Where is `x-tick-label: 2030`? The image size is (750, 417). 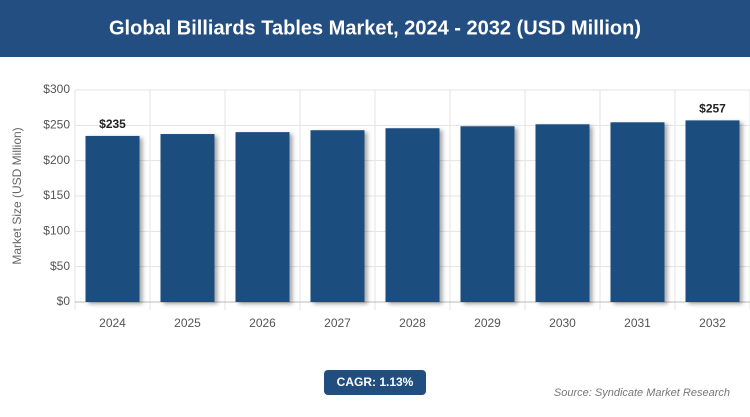
x-tick-label: 2030 is located at coordinates (562, 323).